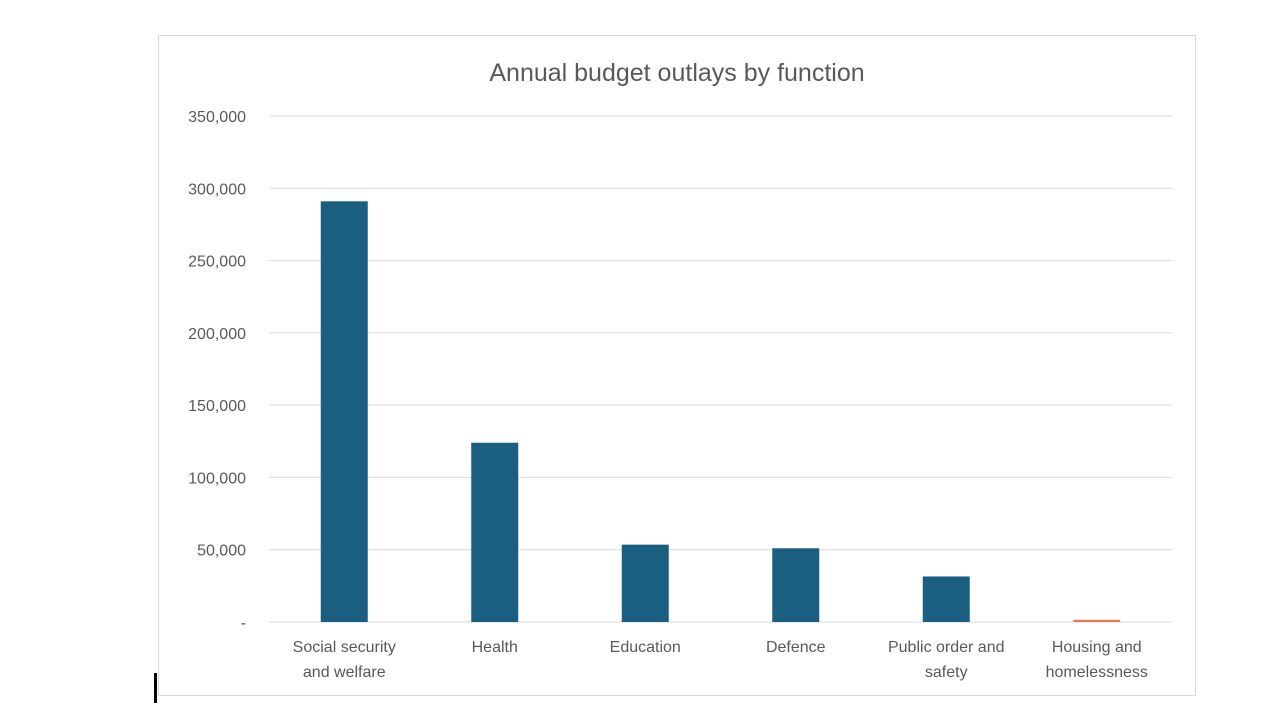  I want to click on y-tick-label: 50,000, so click(221, 551).